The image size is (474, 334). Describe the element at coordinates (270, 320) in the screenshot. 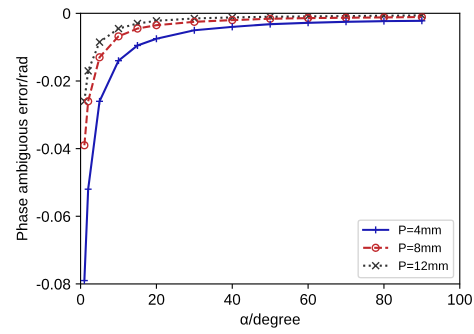

I see `x-axis-title: α/degree` at that location.